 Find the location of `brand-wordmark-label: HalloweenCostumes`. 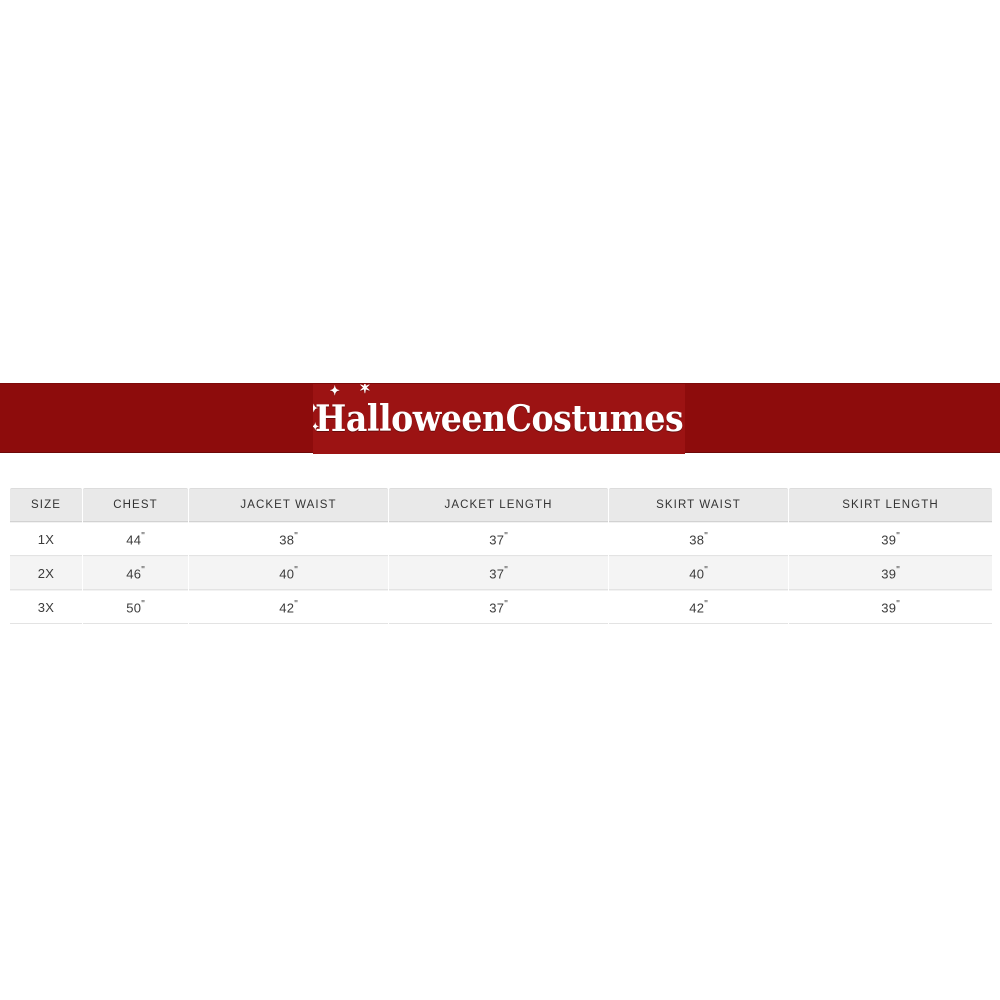

brand-wordmark-label: HalloweenCostumes is located at coordinates (499, 419).